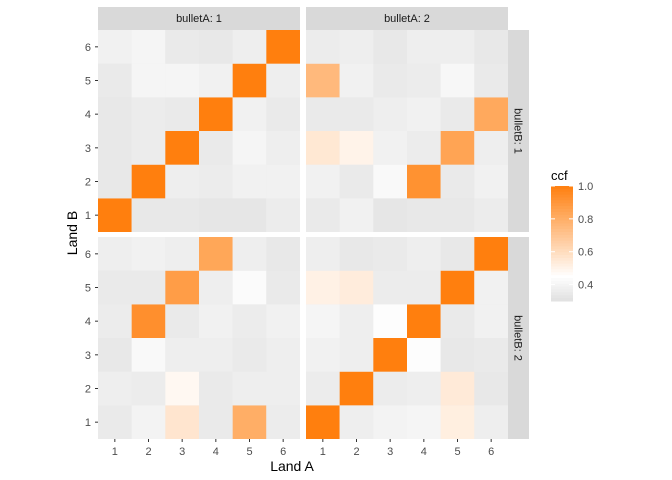 The height and width of the screenshot is (480, 672). I want to click on x-tick-label: 1, so click(115, 452).